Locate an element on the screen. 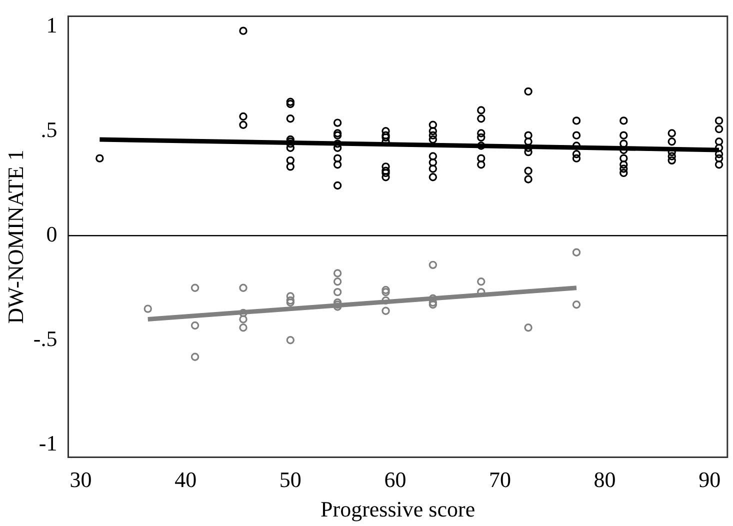 Image resolution: width=733 pixels, height=526 pixels. y-tick-label: 1 is located at coordinates (52, 25).